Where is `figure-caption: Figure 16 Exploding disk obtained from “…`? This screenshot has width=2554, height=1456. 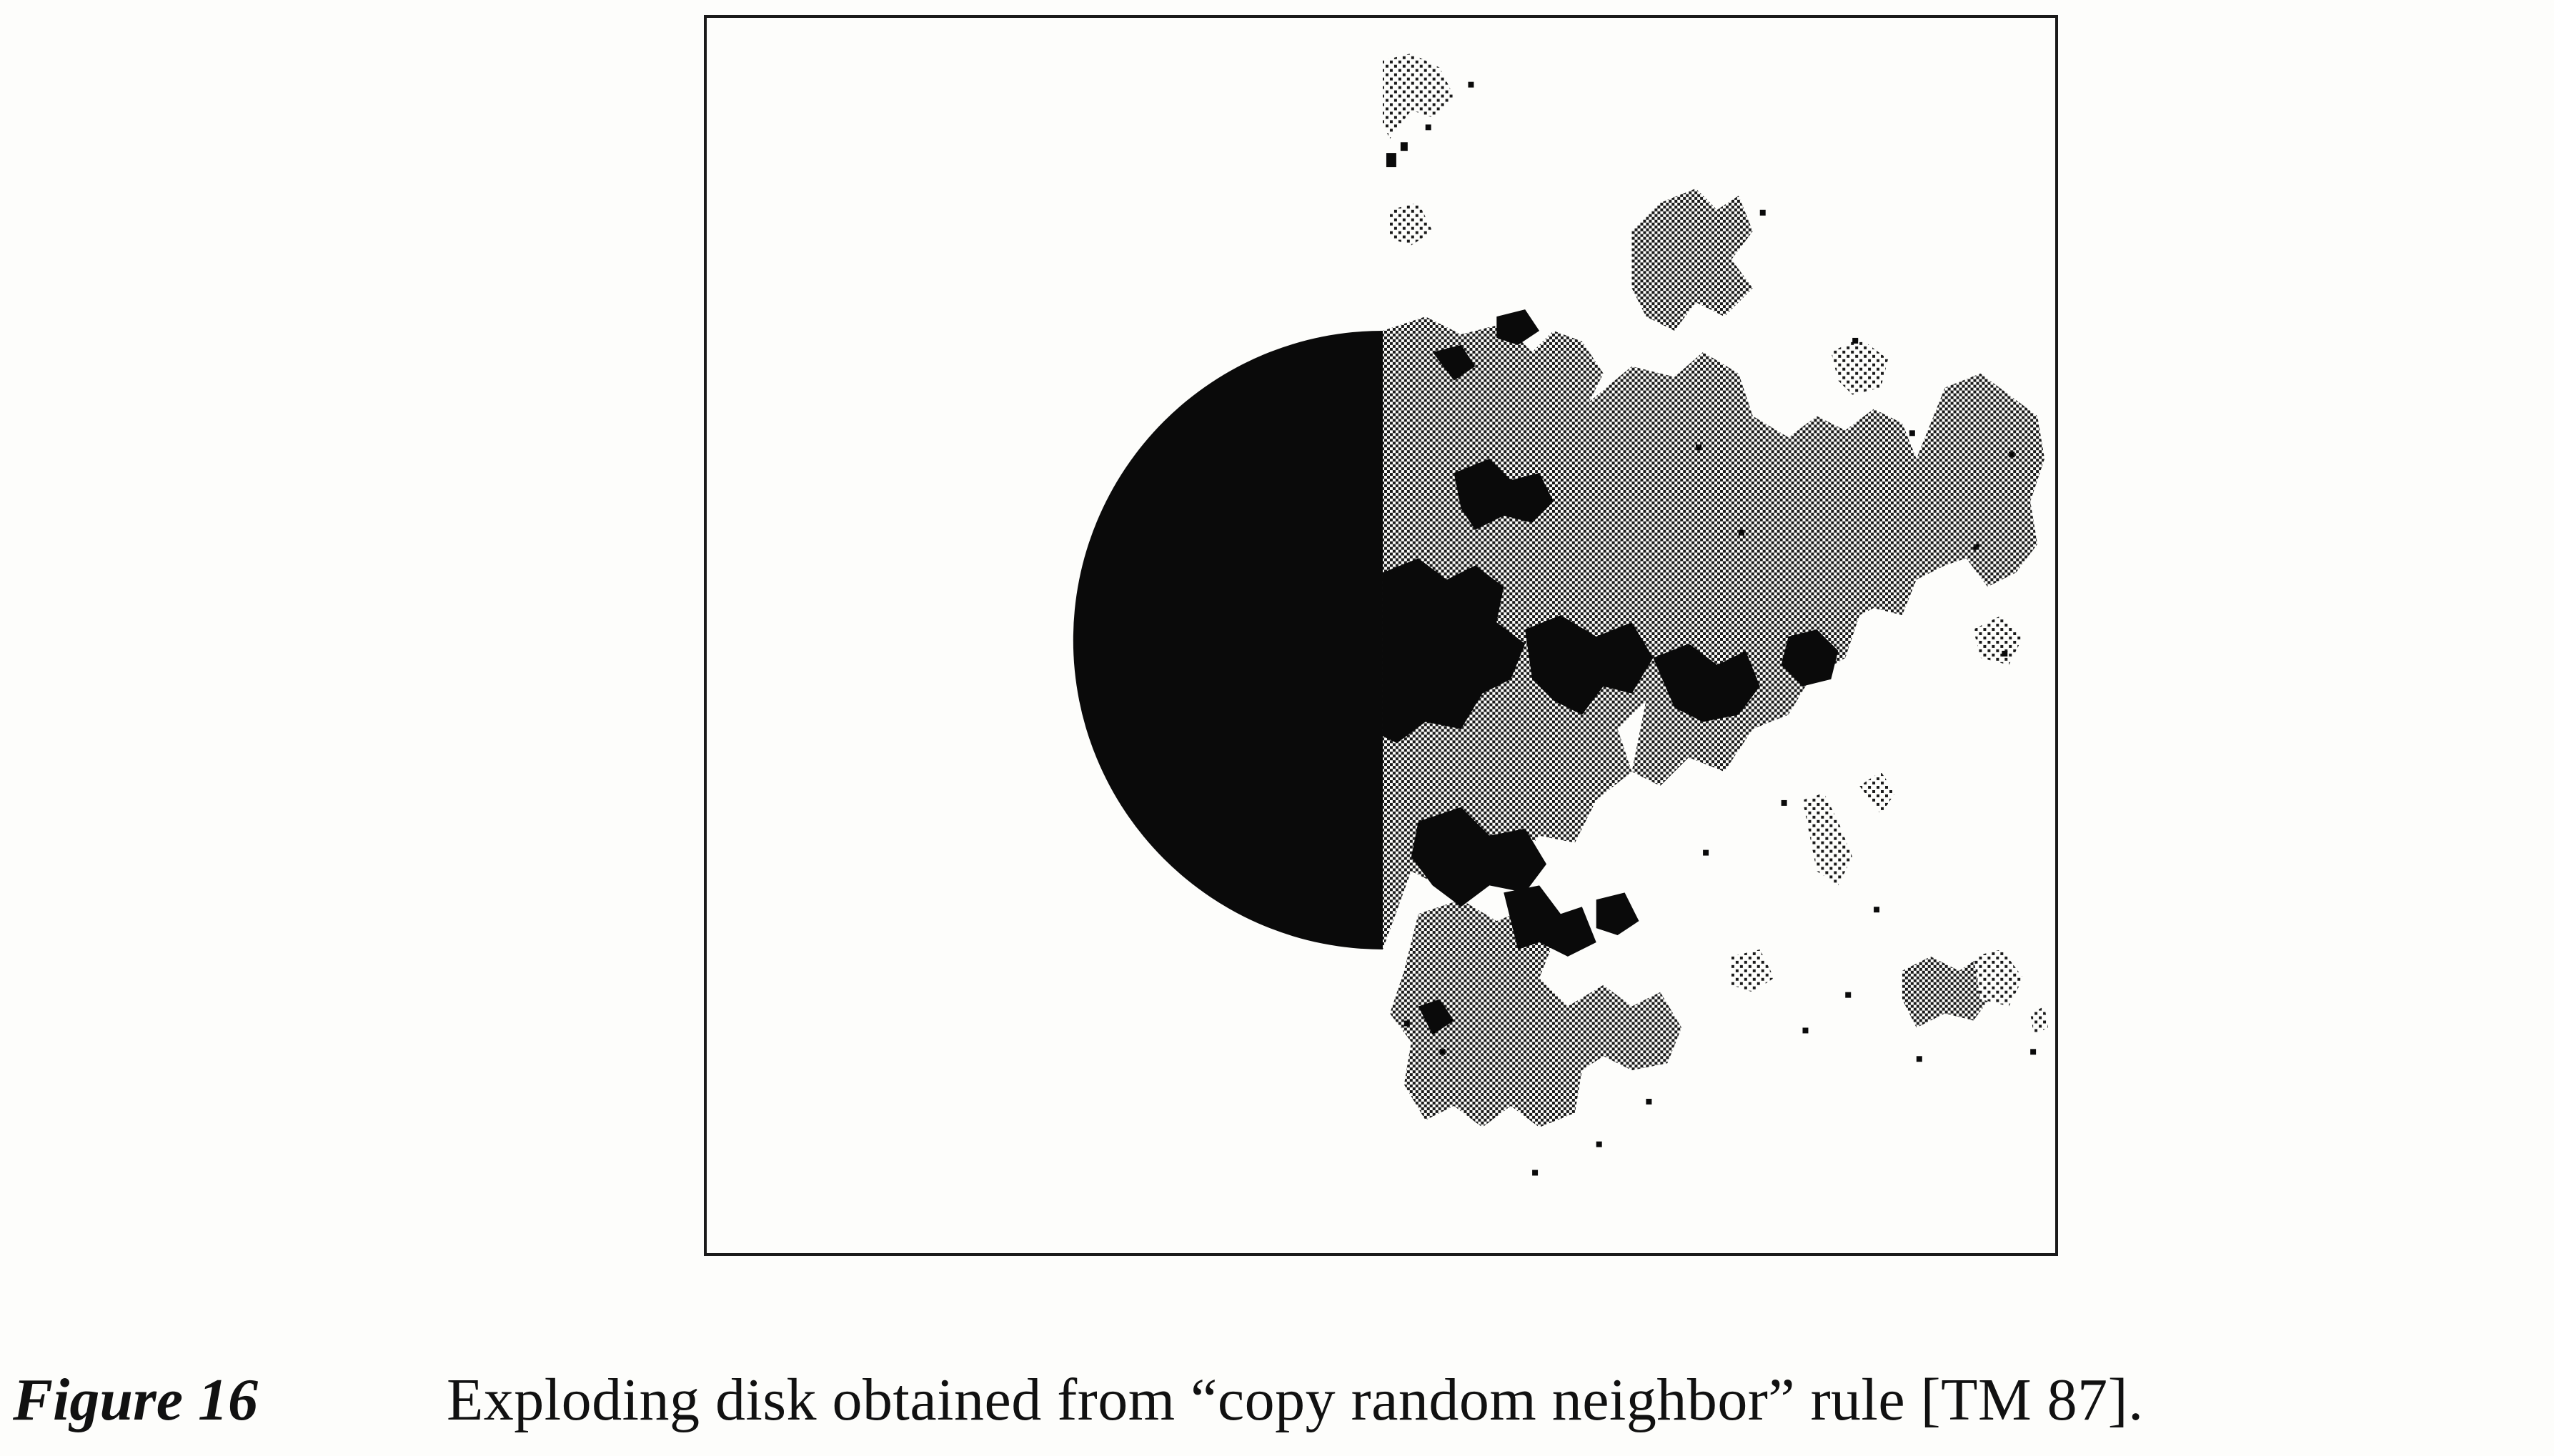 figure-caption: Figure 16 Exploding disk obtained from “… is located at coordinates (1277, 1400).